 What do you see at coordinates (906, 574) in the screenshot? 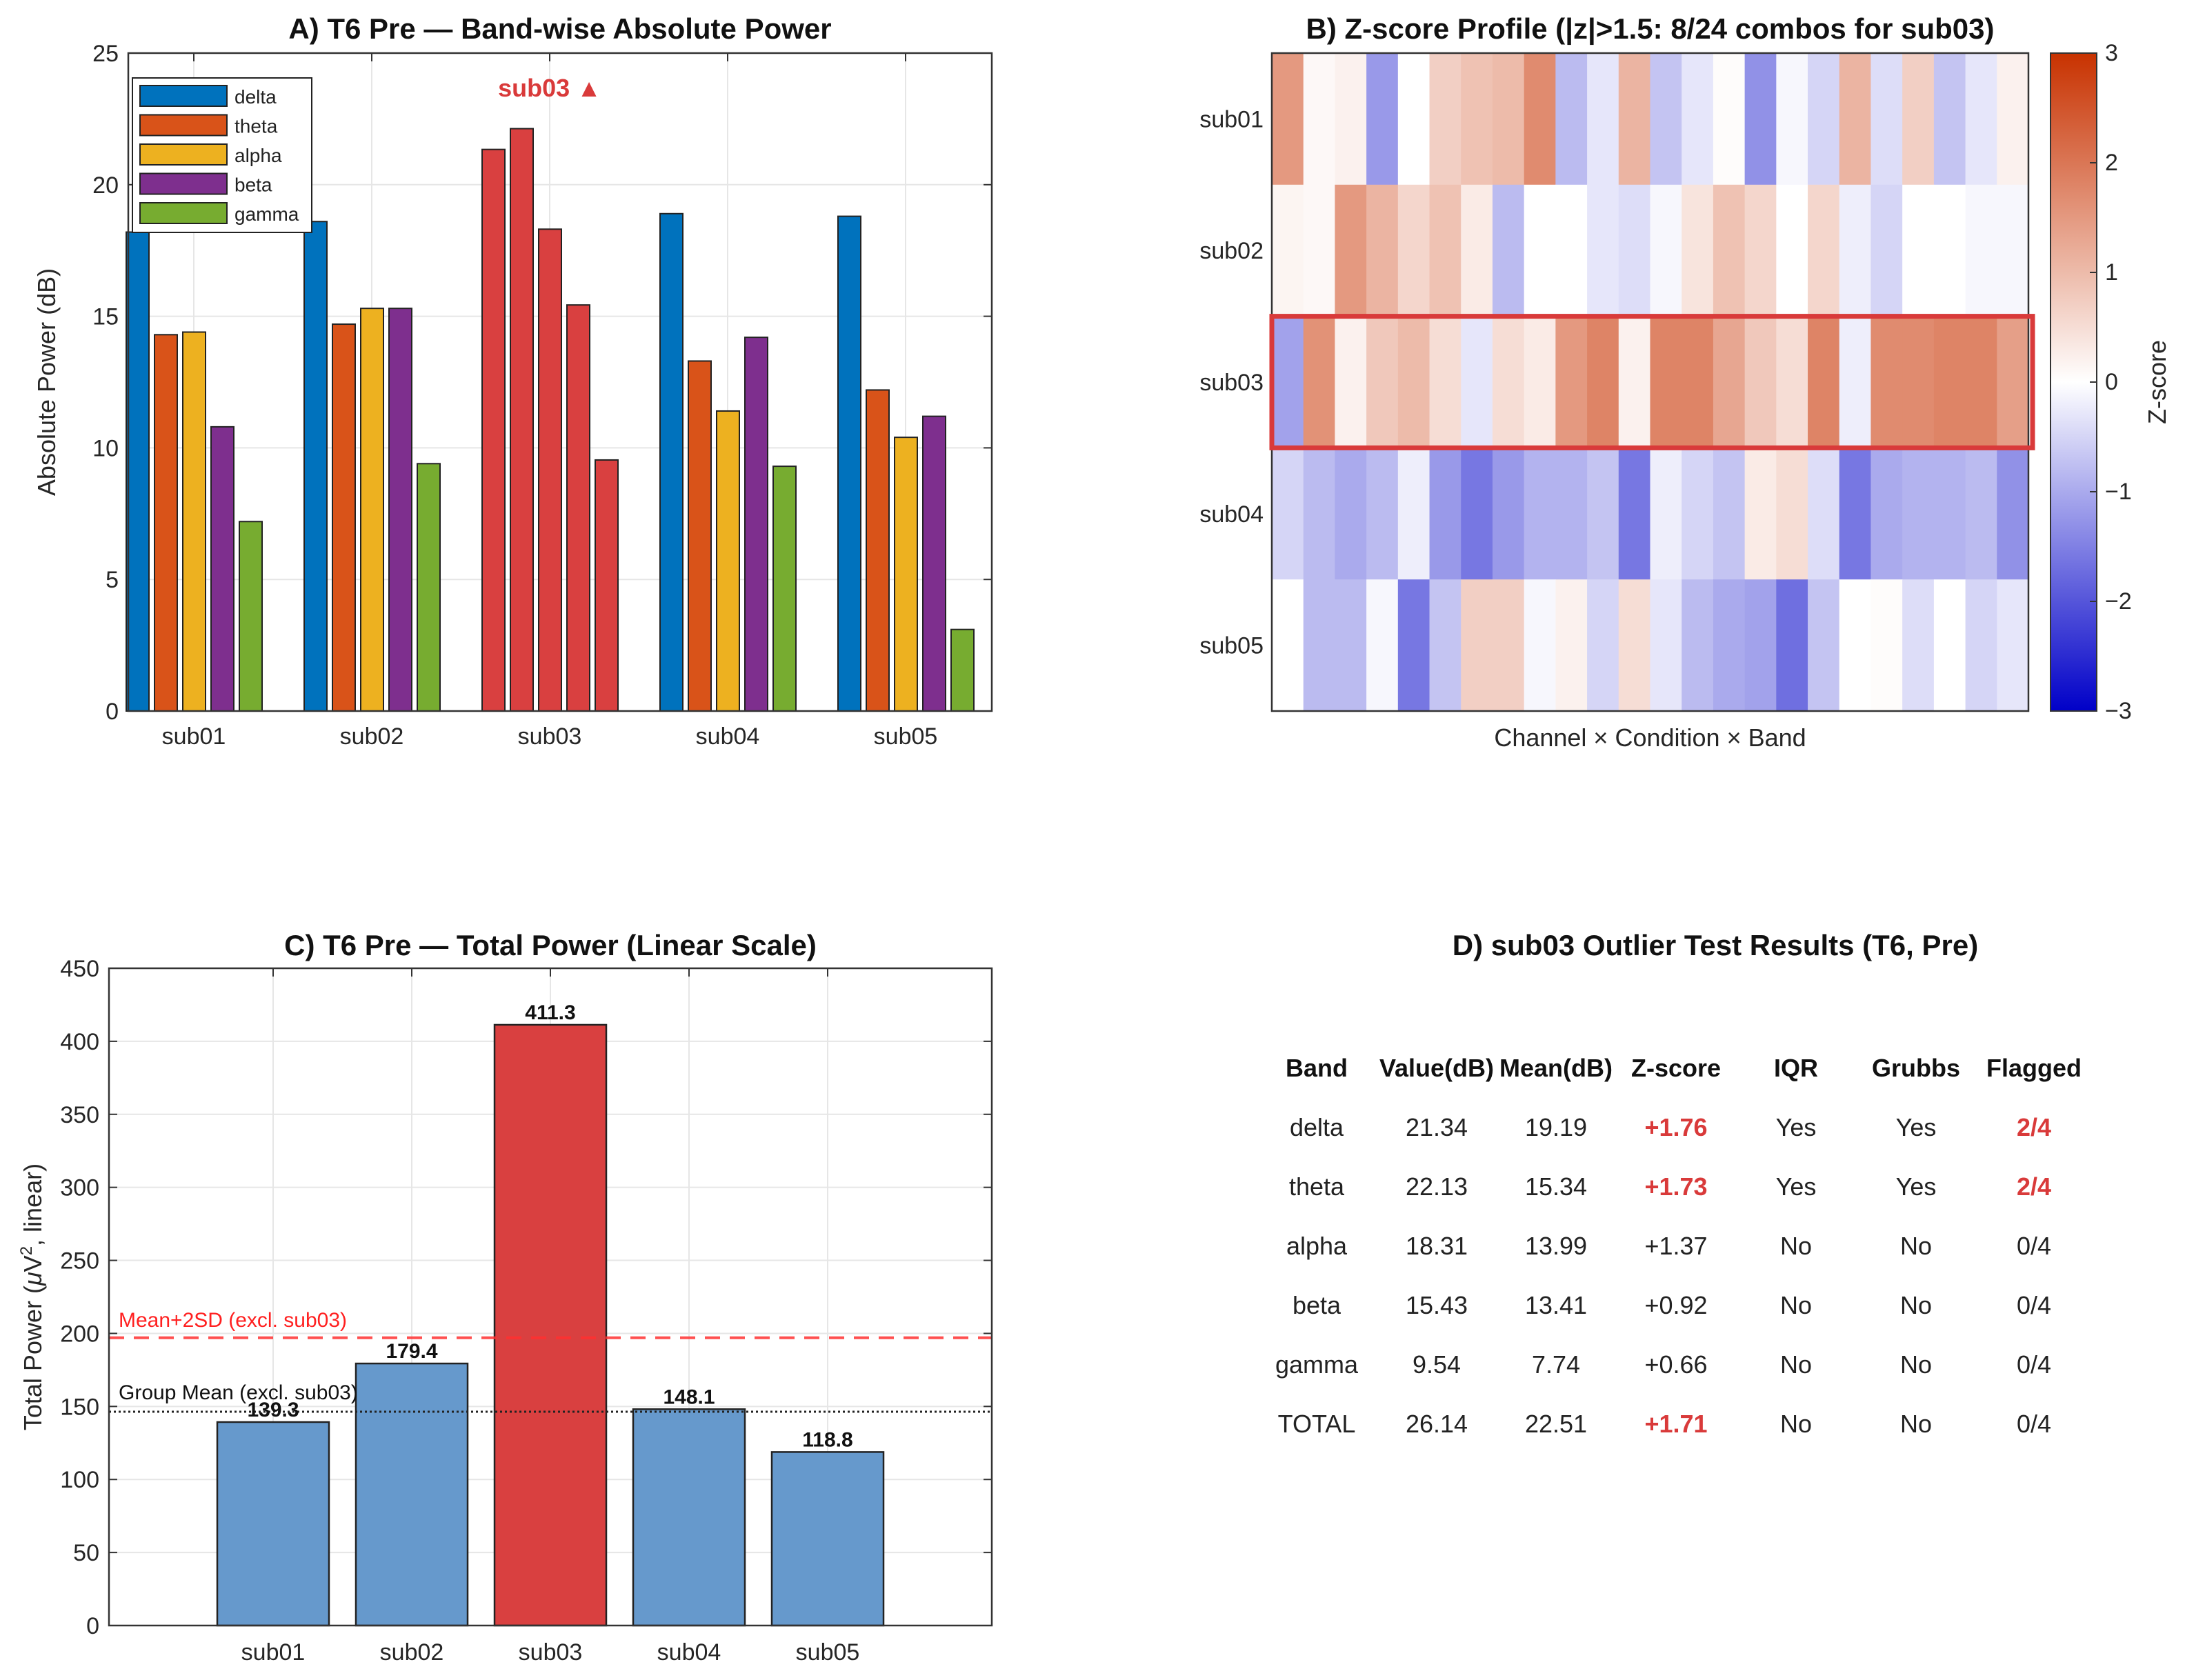
I see `bar-alpha-sub05` at bounding box center [906, 574].